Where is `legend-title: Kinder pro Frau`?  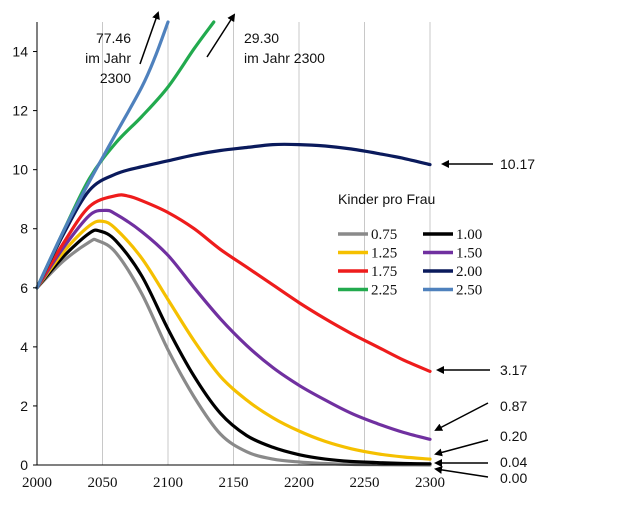 legend-title: Kinder pro Frau is located at coordinates (386, 199).